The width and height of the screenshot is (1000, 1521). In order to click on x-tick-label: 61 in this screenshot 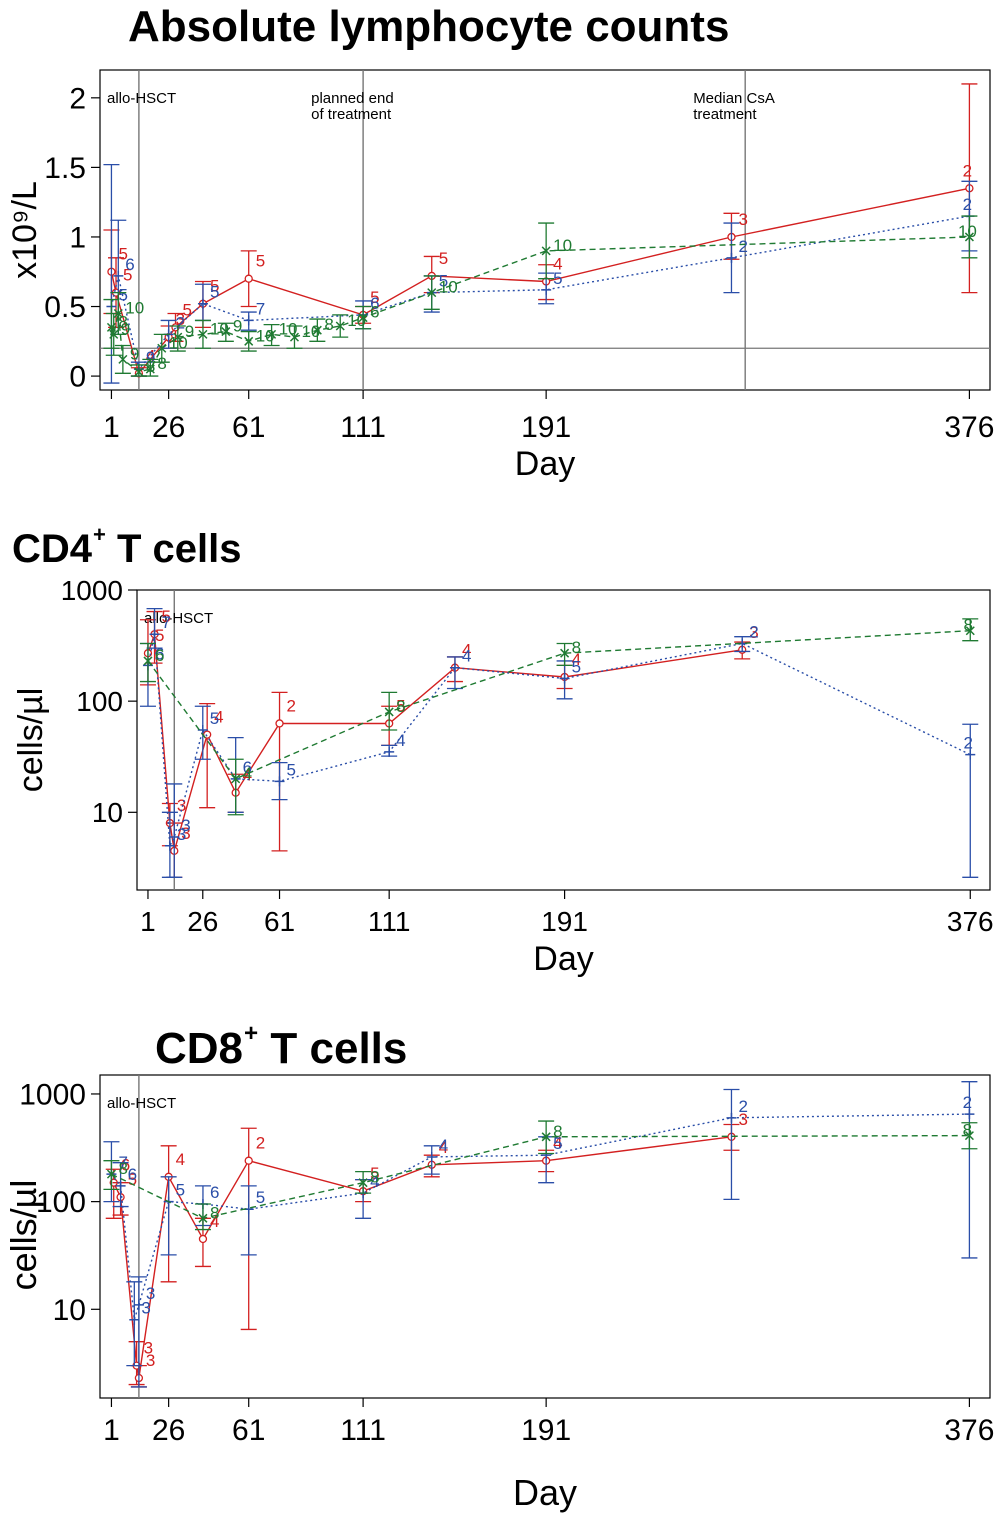, I will do `click(248, 427)`.